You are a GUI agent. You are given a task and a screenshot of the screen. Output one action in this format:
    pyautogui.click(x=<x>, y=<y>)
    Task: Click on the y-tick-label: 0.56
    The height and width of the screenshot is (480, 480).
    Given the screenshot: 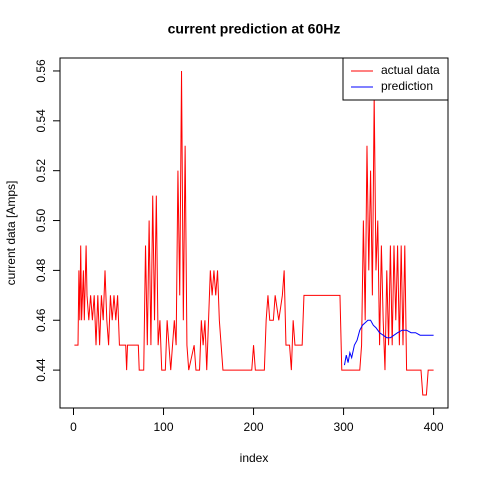 What is the action you would take?
    pyautogui.click(x=41, y=71)
    